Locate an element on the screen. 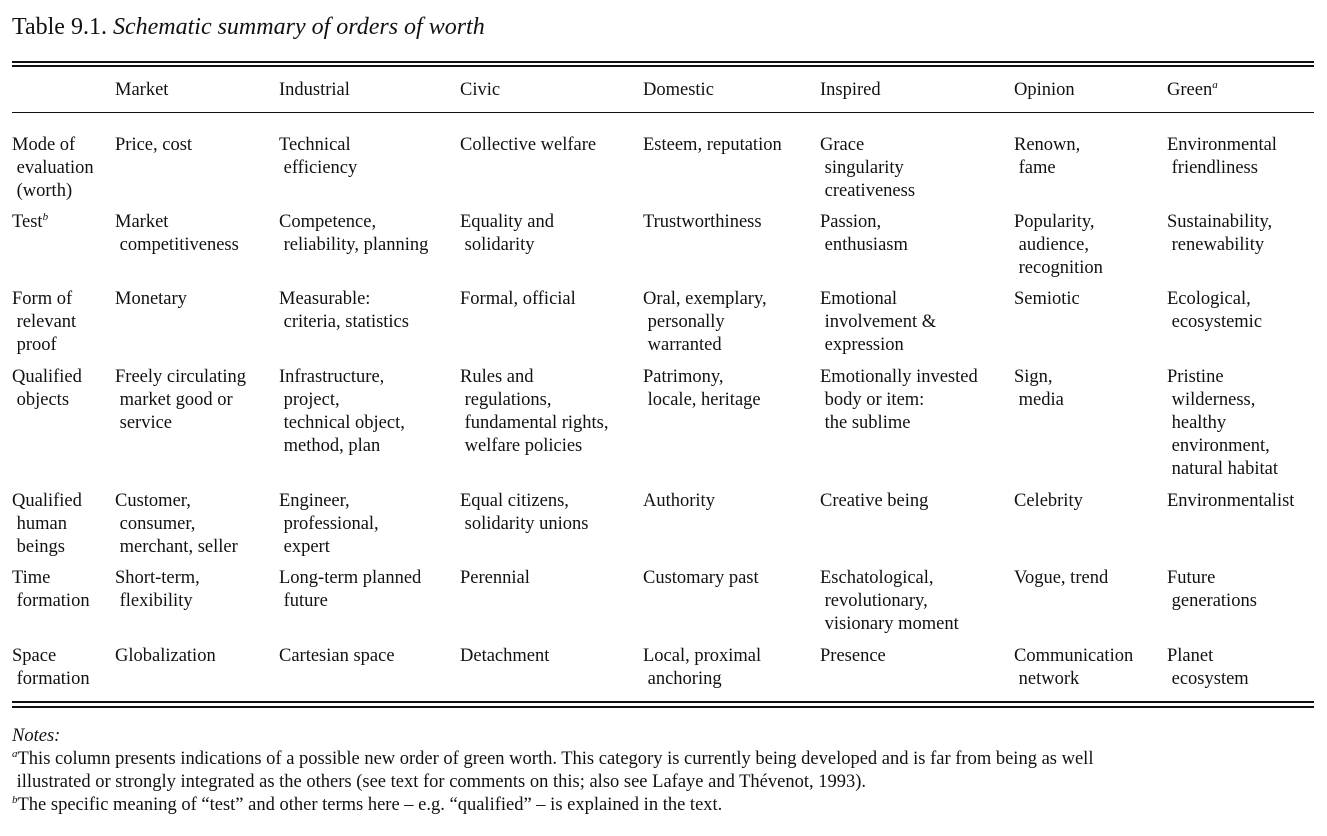 The width and height of the screenshot is (1327, 836). row-label-2: Form of relevant proof is located at coordinates (44, 322).